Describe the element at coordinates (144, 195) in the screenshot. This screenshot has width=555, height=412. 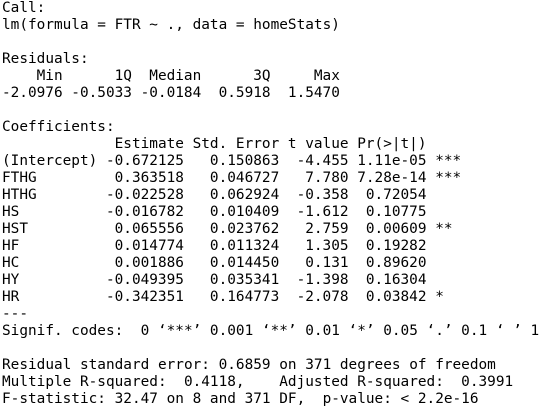
I see `coef-value: -0.022528` at that location.